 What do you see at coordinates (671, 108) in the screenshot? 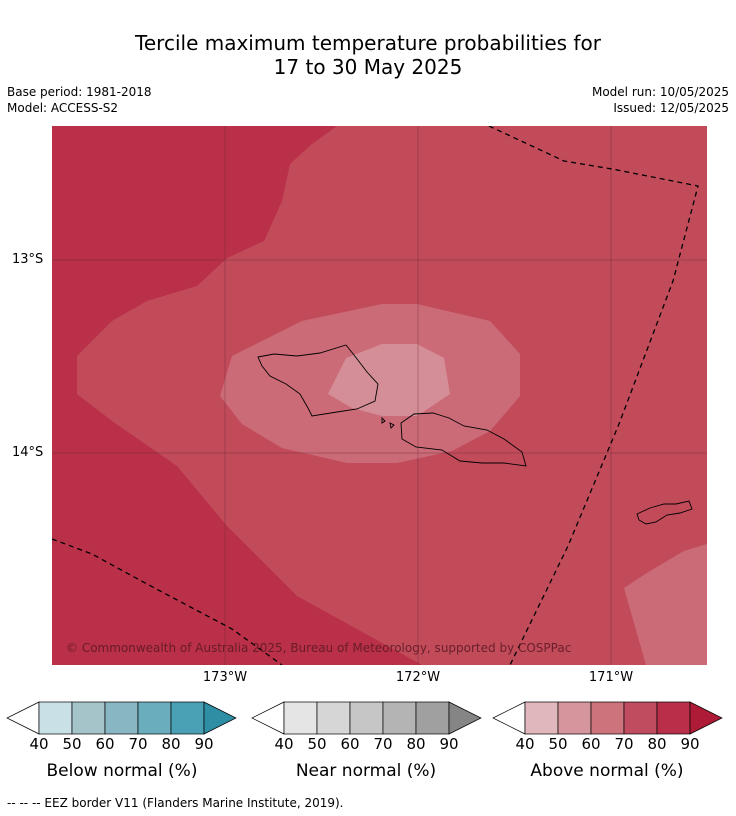
I see `issued-date: Issued: 12/05/2025` at bounding box center [671, 108].